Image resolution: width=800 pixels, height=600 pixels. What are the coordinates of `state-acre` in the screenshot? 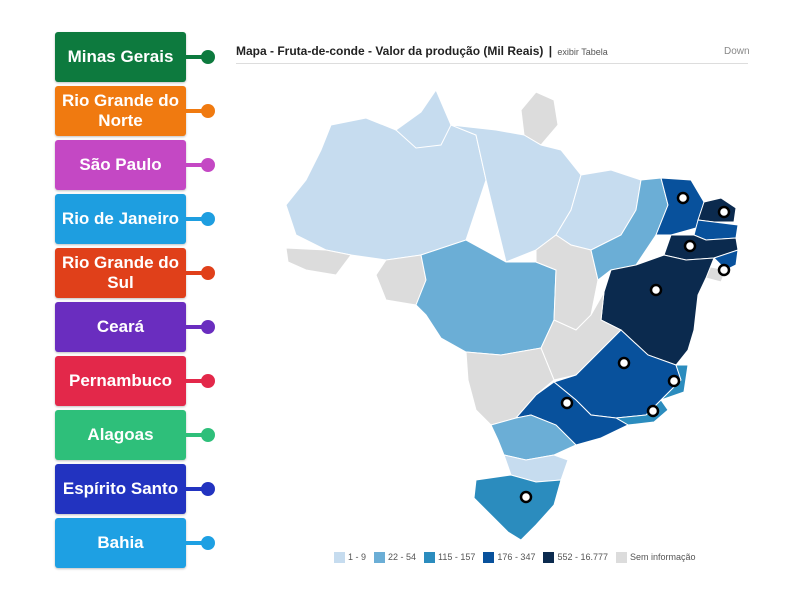 It's located at (318, 261).